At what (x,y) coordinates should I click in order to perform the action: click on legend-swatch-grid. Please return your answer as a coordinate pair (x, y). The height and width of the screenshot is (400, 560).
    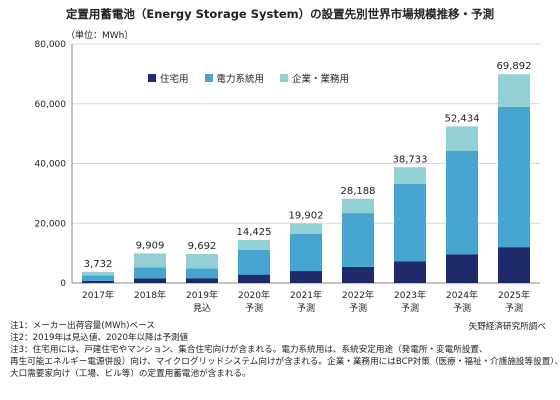
    Looking at the image, I should click on (209, 78).